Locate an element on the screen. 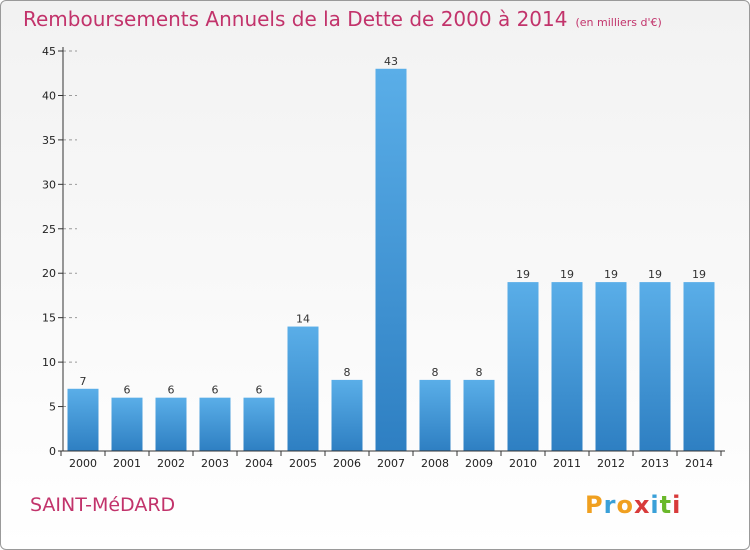 Image resolution: width=750 pixels, height=550 pixels. bar-2003 is located at coordinates (215, 424).